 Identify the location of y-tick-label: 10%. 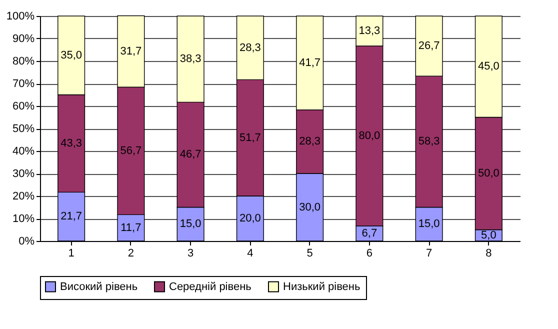
(23, 219).